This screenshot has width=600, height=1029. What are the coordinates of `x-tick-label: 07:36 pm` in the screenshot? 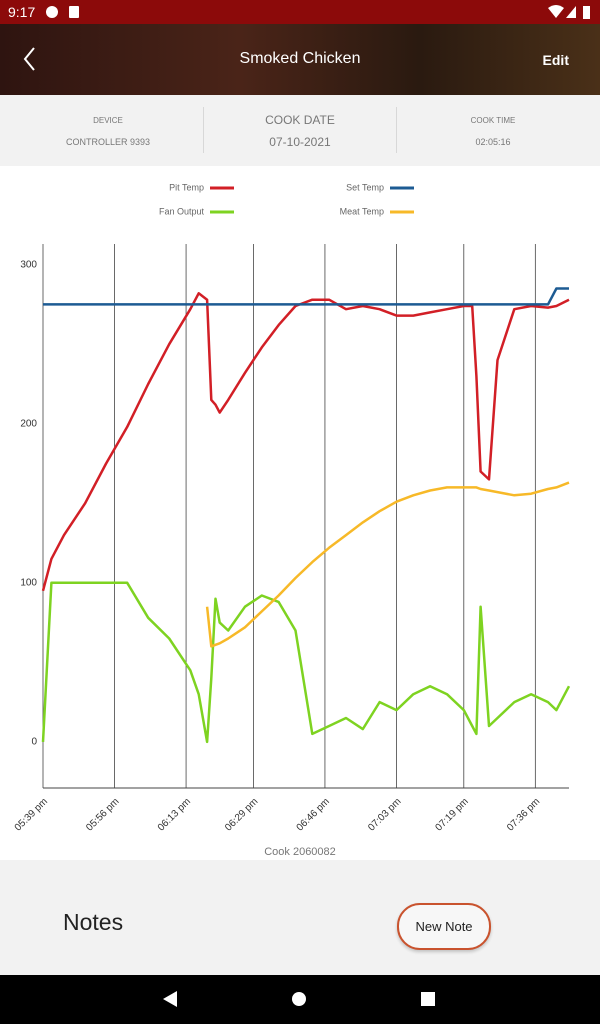 It's located at (523, 814).